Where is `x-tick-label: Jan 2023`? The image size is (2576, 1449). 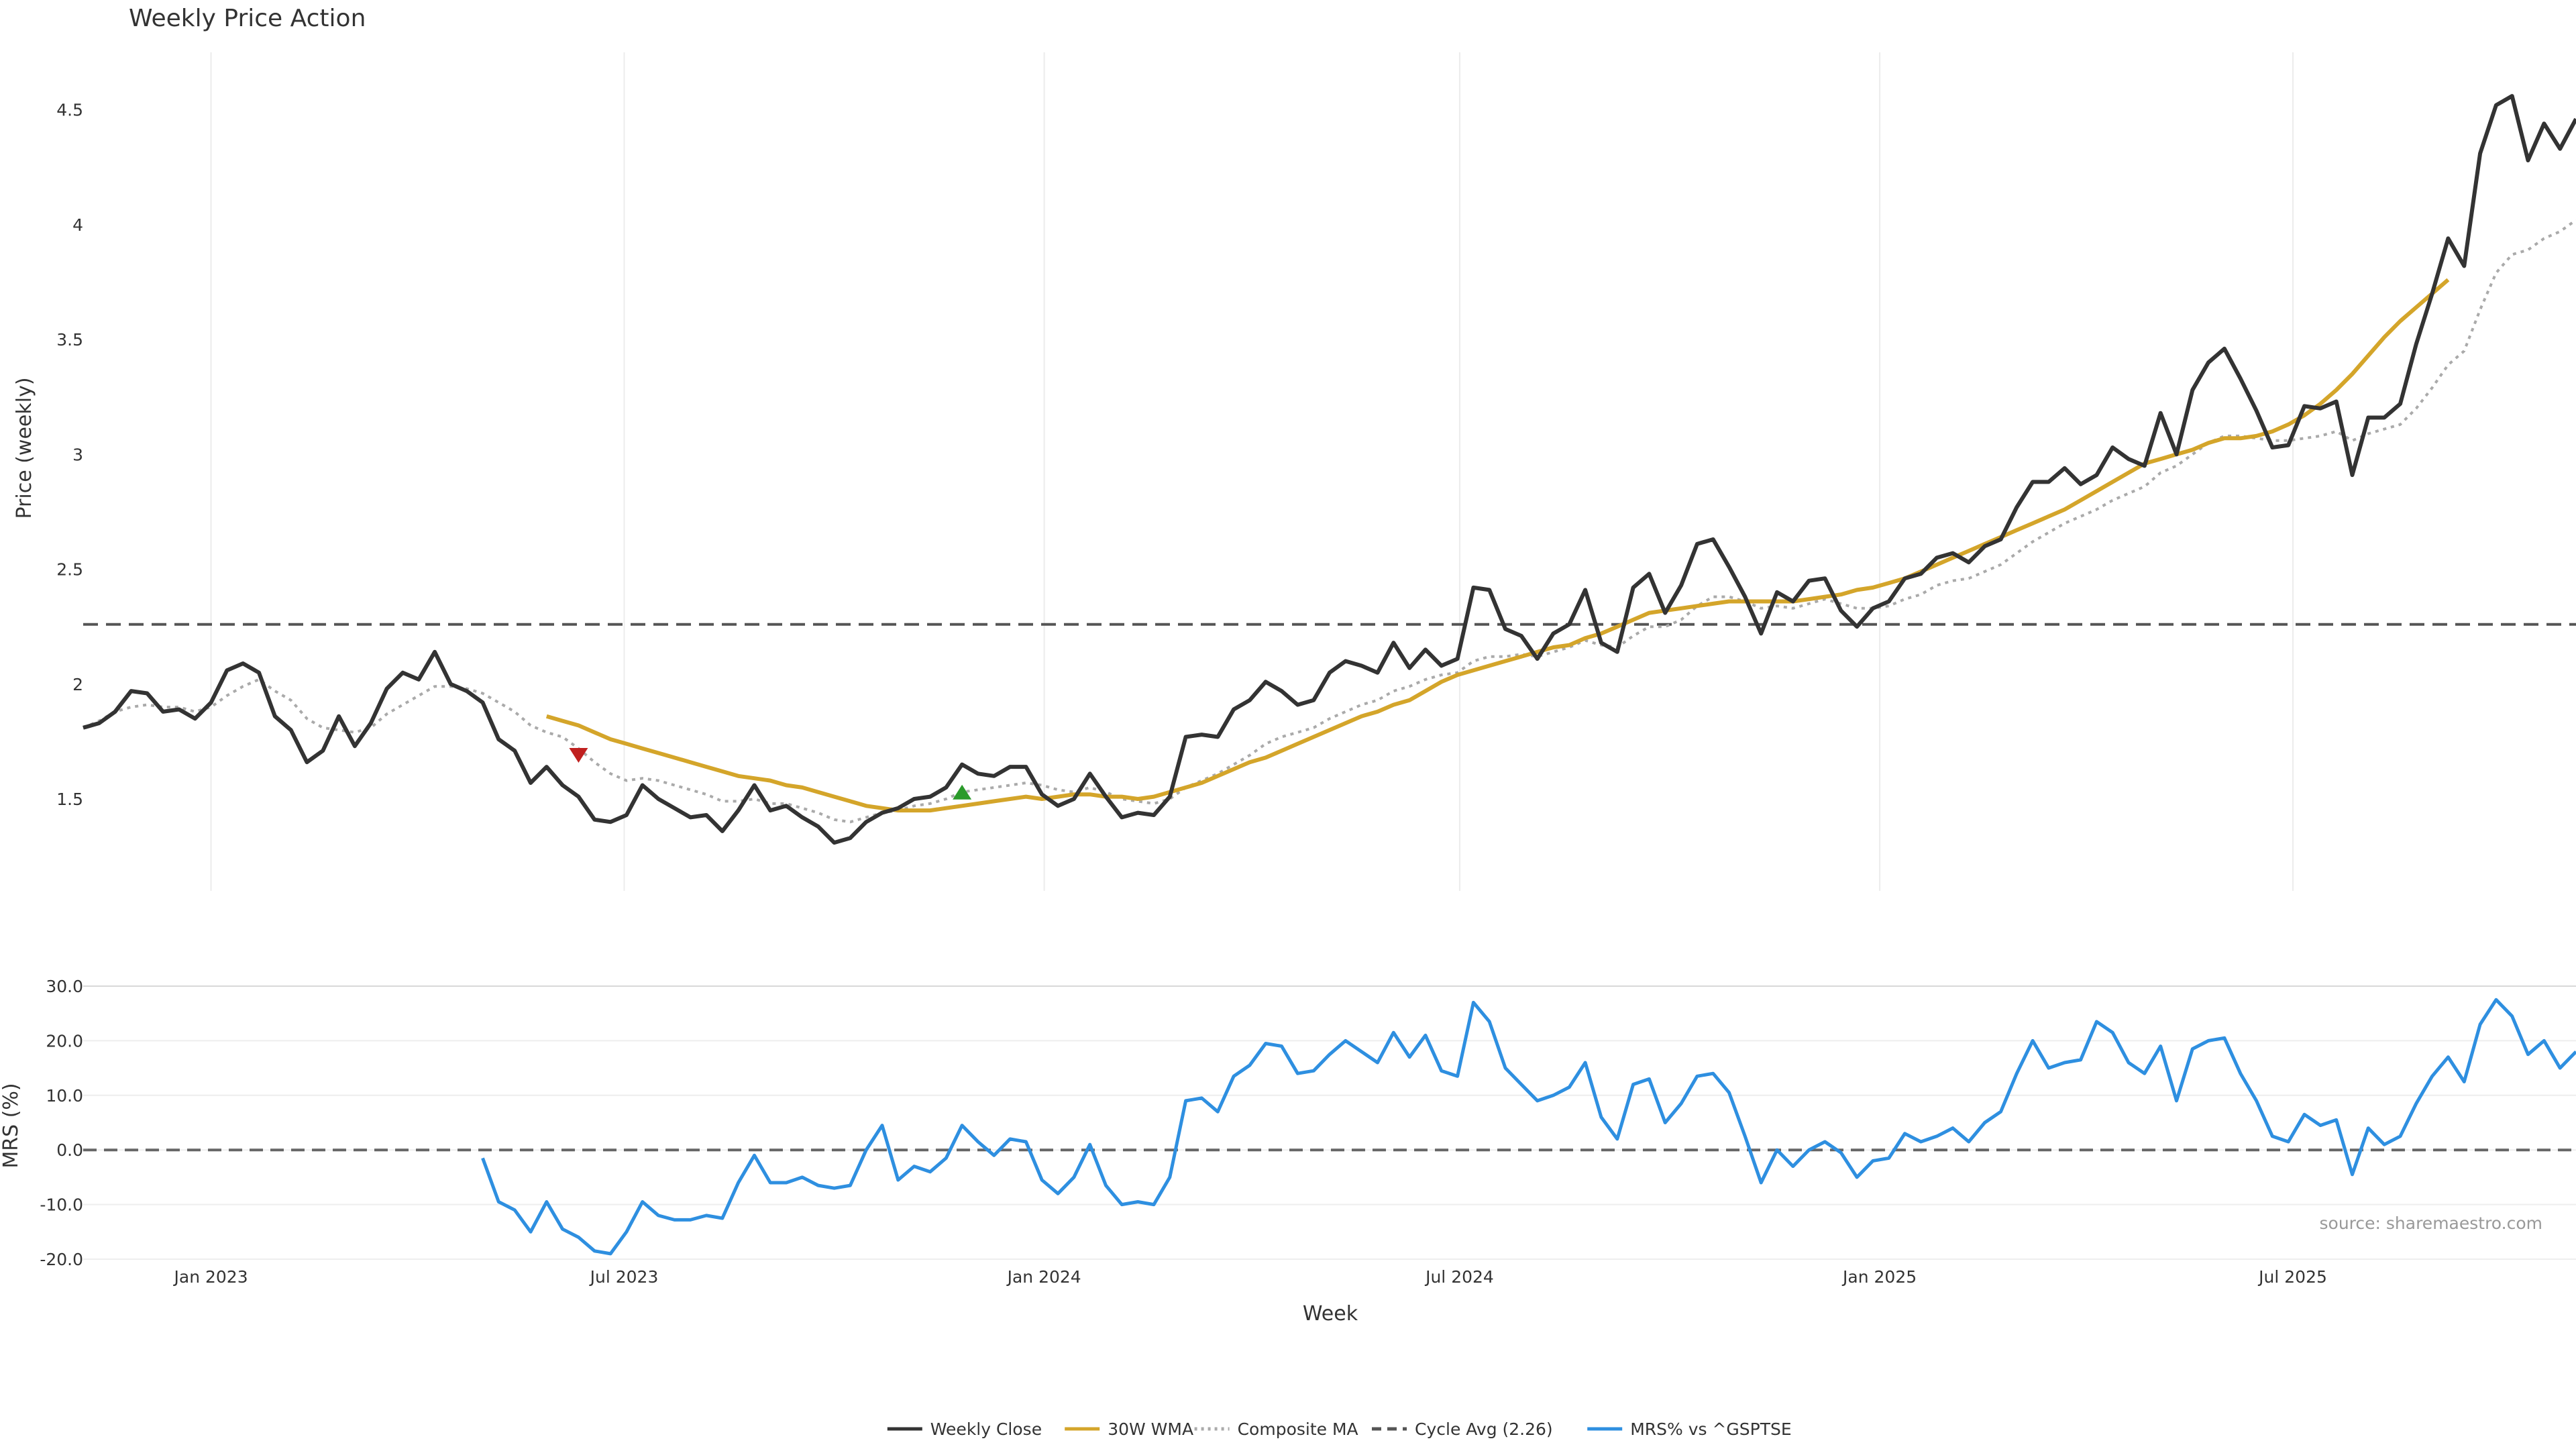 x-tick-label: Jan 2023 is located at coordinates (210, 1277).